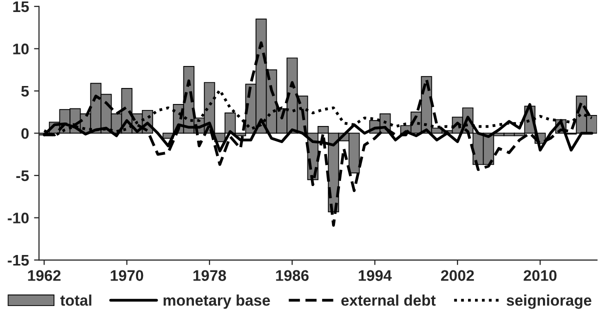  I want to click on y-tick-label: -10, so click(18, 218).